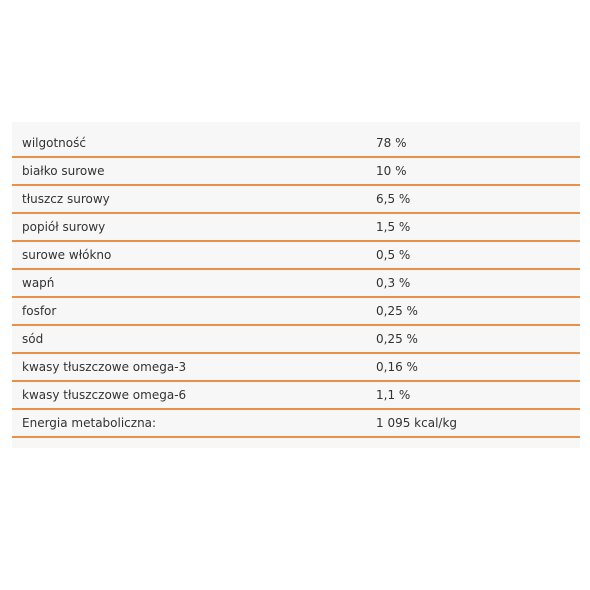 The image size is (590, 590). I want to click on row-value: 0,5 %, so click(477, 255).